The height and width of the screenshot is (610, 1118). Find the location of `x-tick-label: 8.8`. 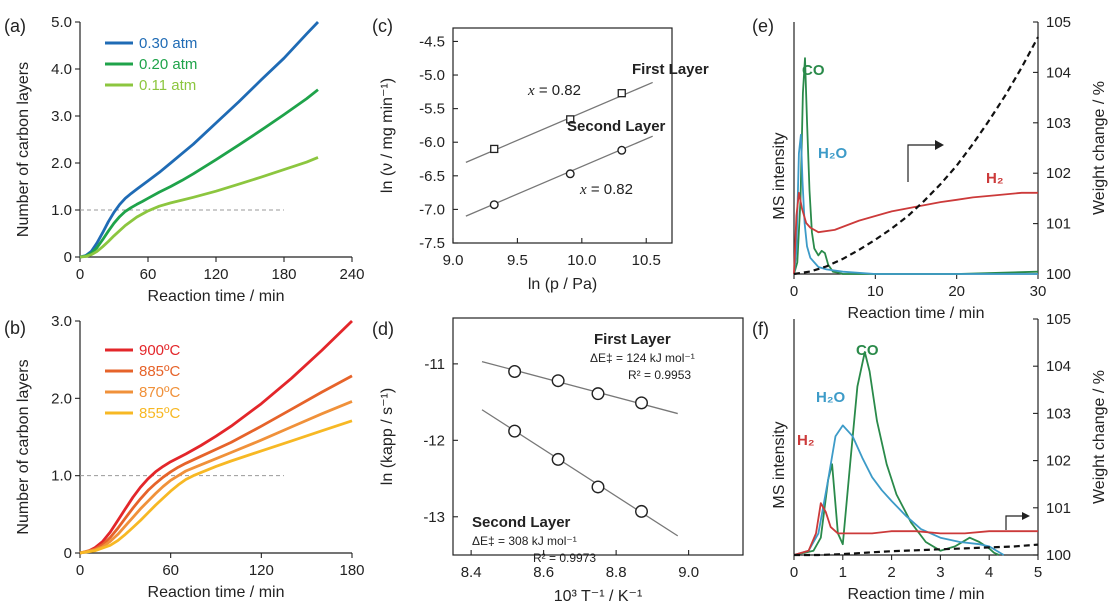

x-tick-label: 8.8 is located at coordinates (616, 572).